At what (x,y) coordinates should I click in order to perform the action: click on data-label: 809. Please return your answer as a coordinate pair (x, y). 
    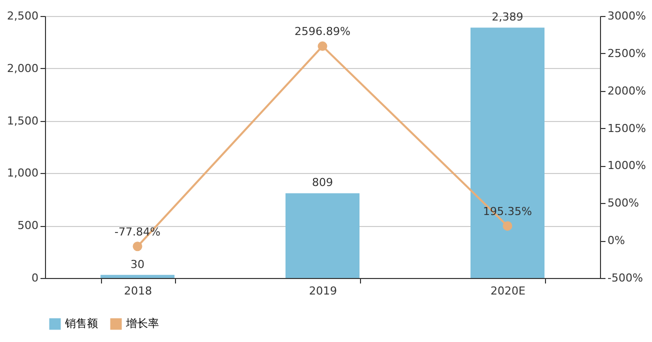
    Looking at the image, I should click on (322, 183).